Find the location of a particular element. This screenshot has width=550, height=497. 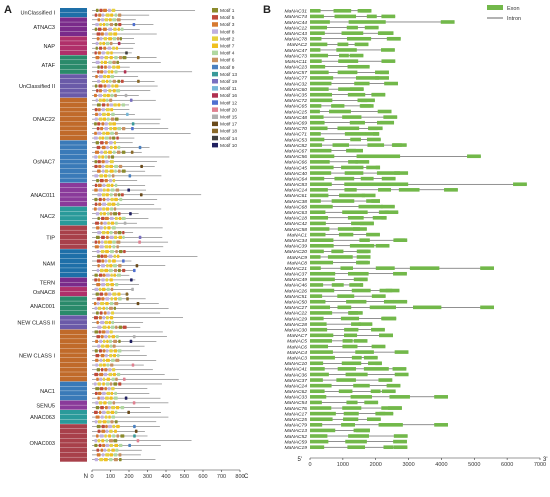

exon-legend-swatch is located at coordinates (495, 7).